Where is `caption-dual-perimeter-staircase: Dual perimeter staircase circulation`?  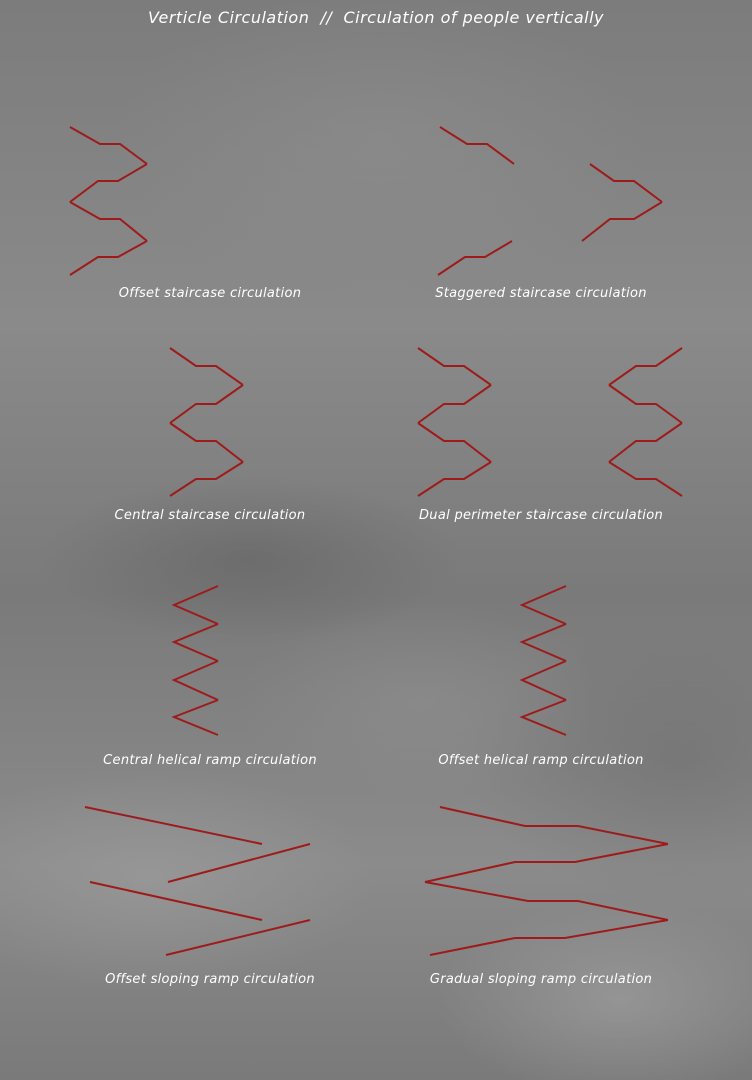 caption-dual-perimeter-staircase: Dual perimeter staircase circulation is located at coordinates (541, 515).